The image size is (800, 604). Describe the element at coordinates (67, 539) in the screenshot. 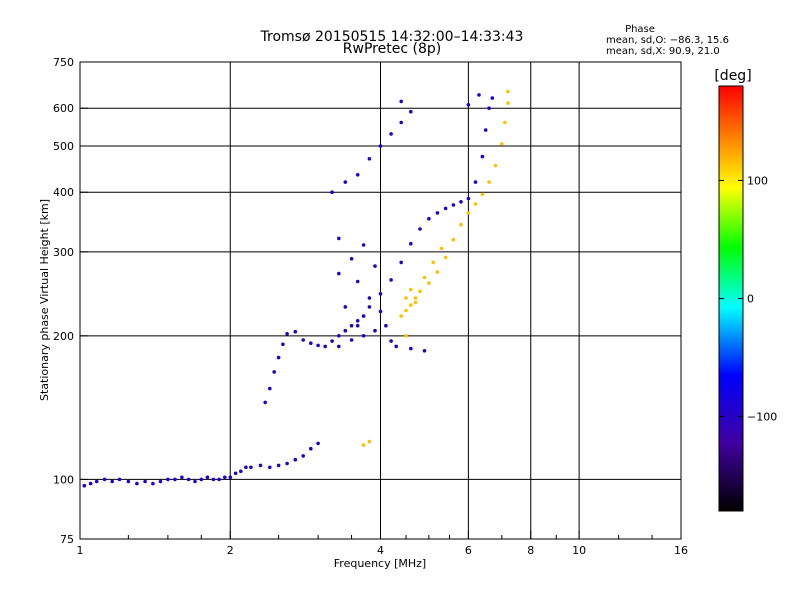

I see `y-tick-label: 75` at that location.